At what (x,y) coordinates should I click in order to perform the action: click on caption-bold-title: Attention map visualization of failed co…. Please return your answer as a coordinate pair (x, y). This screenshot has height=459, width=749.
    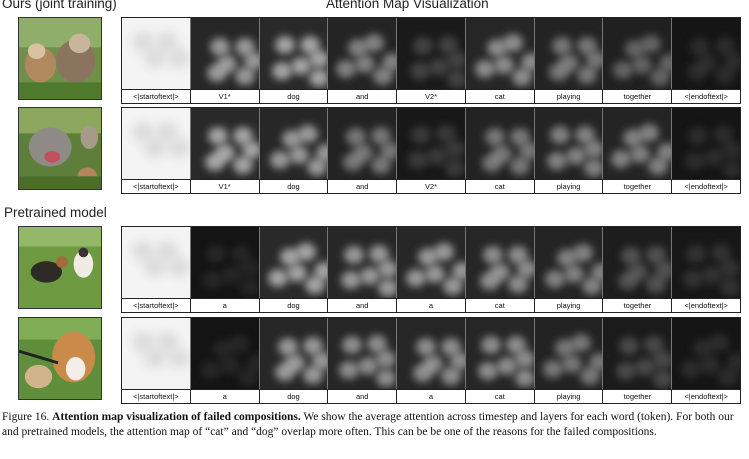
    Looking at the image, I should click on (176, 417).